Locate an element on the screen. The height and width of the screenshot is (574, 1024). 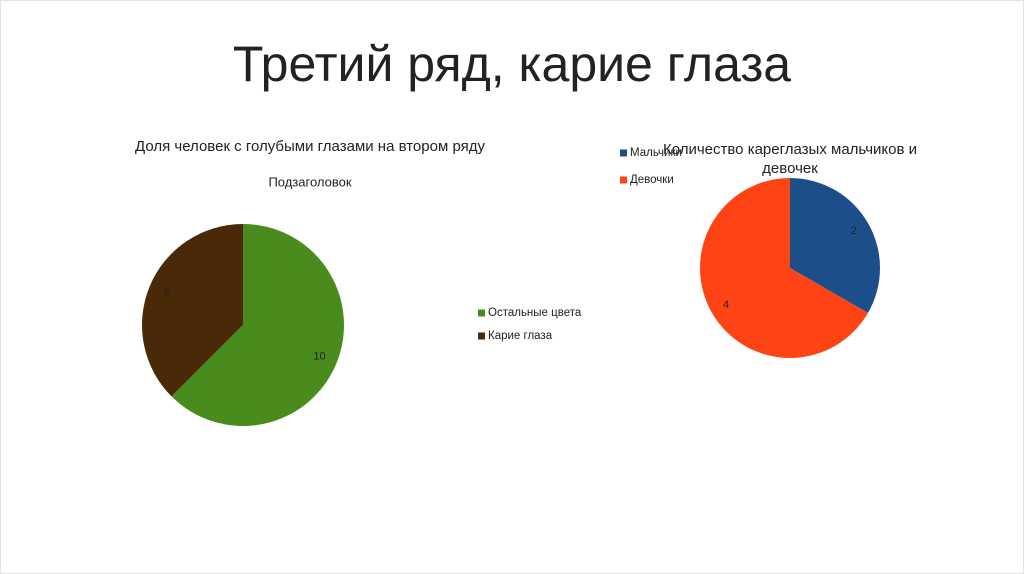
slide-title: Третий ряд, карие глаза is located at coordinates (512, 64).